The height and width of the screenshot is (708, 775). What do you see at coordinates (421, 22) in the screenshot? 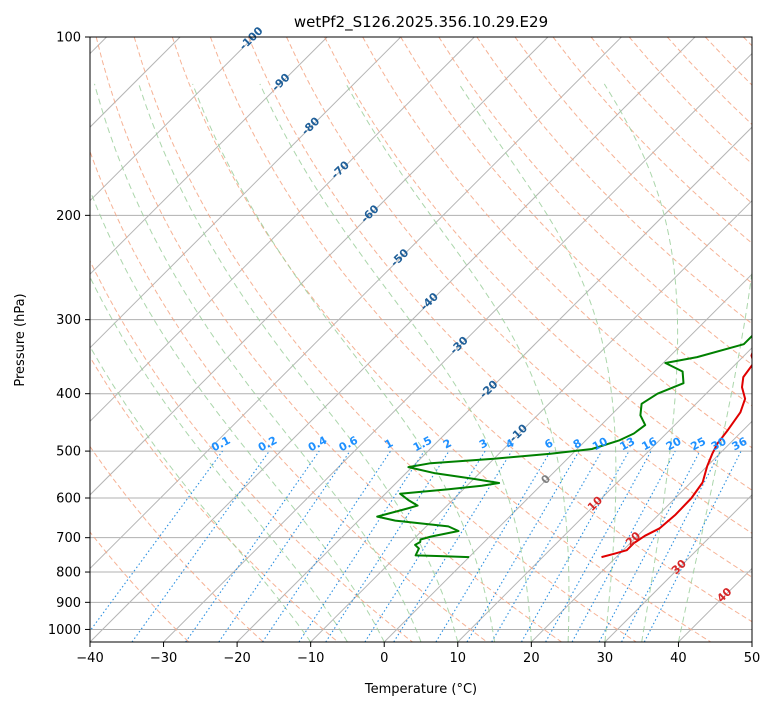
I see `chart-title: wetPf2_S126.2025.356.10.29.E29` at bounding box center [421, 22].